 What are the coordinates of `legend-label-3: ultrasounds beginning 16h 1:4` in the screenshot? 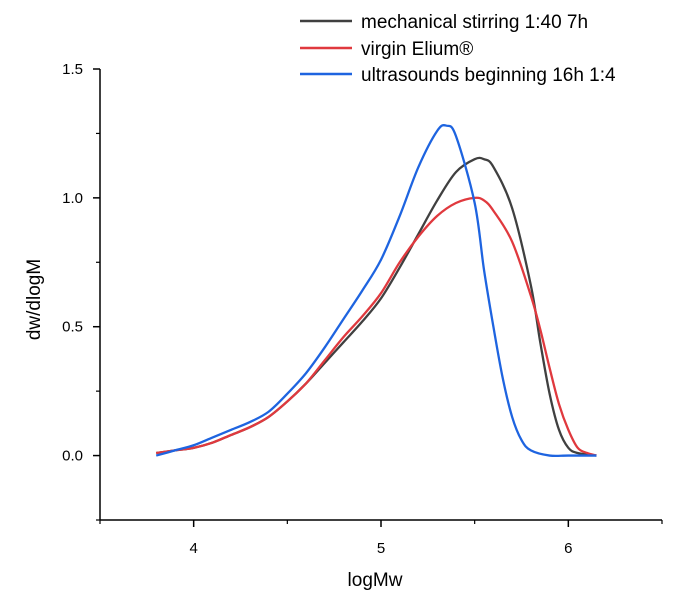 It's located at (488, 75).